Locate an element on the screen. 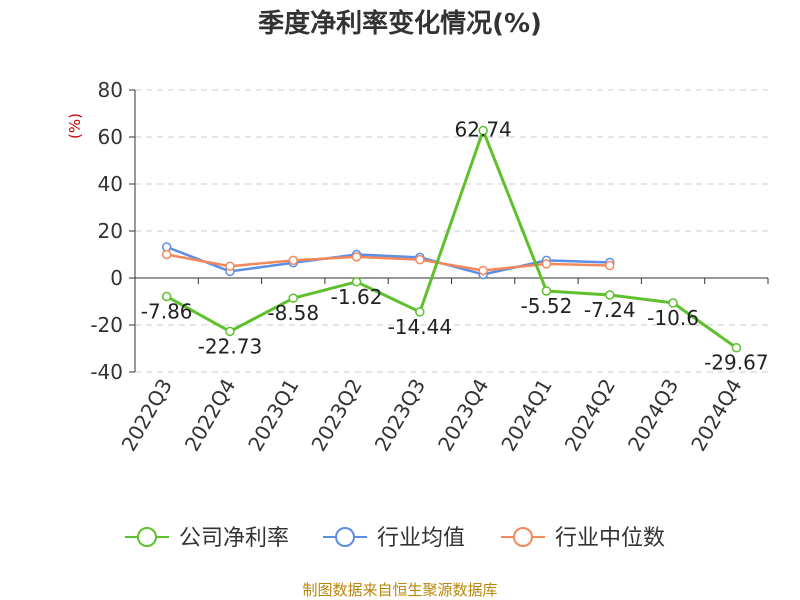  x-tick-label: 2023Q1 is located at coordinates (273, 415).